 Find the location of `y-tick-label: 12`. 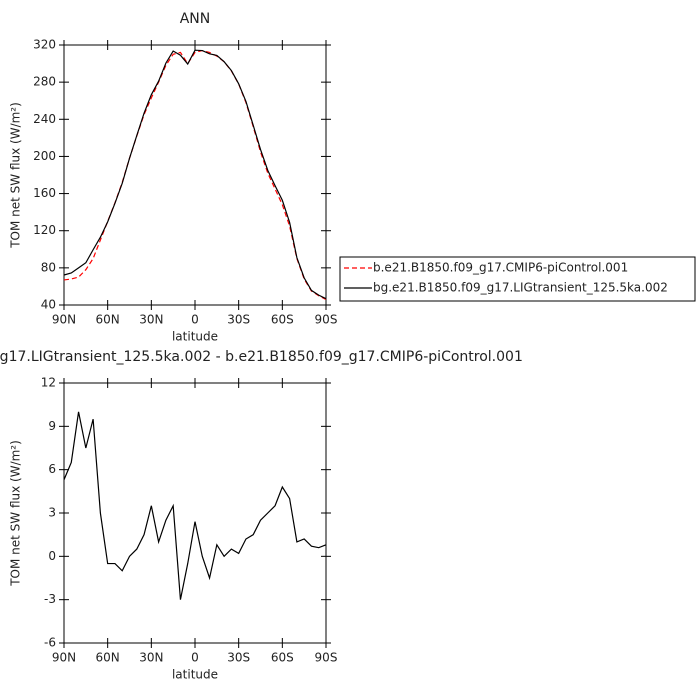

y-tick-label: 12 is located at coordinates (48, 383).